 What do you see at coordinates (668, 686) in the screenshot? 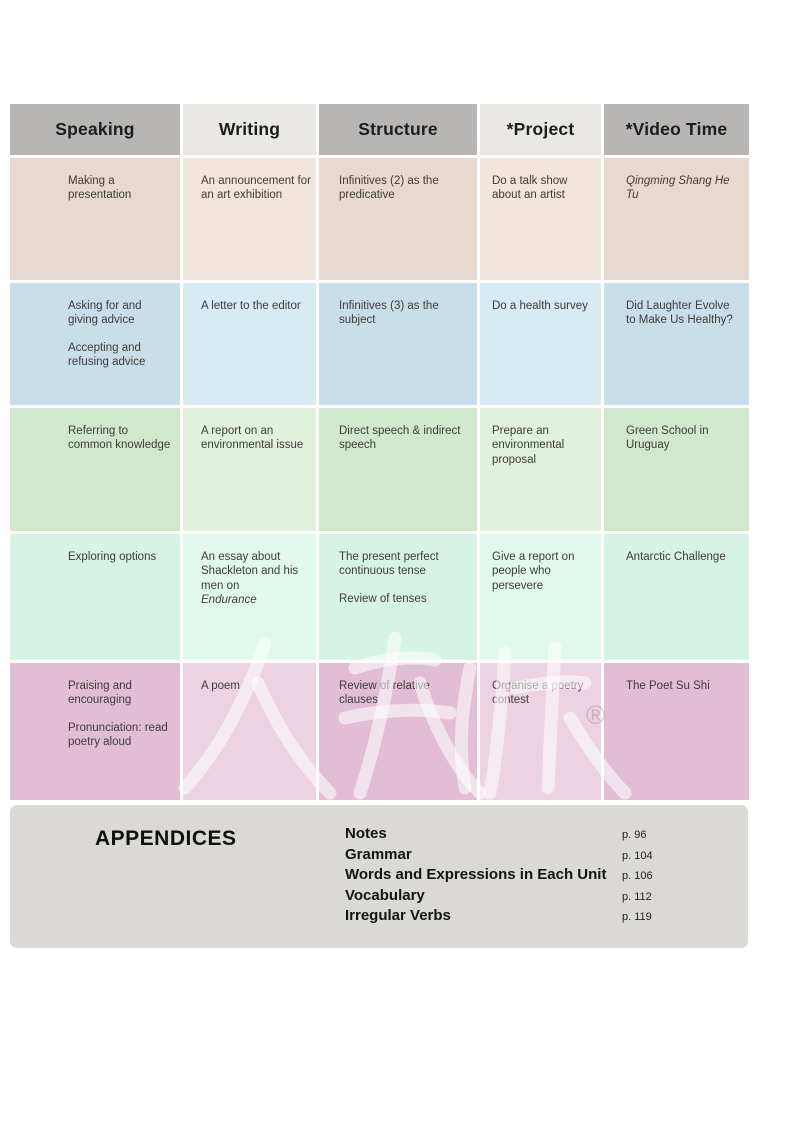
I see `cell-text: The Poet Su Shi` at bounding box center [668, 686].